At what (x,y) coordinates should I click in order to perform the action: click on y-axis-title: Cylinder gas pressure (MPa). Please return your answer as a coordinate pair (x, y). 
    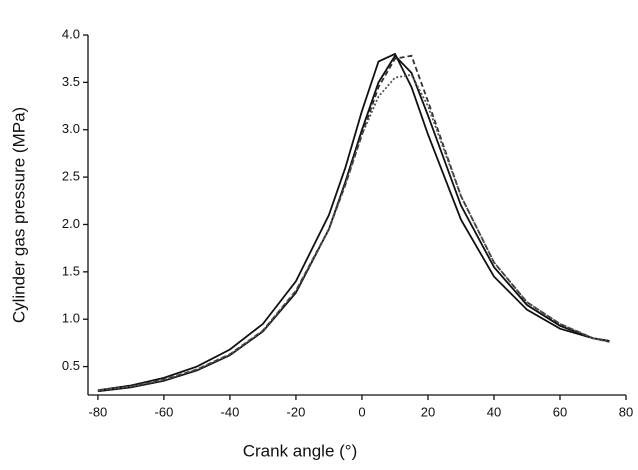
    Looking at the image, I should click on (18, 215).